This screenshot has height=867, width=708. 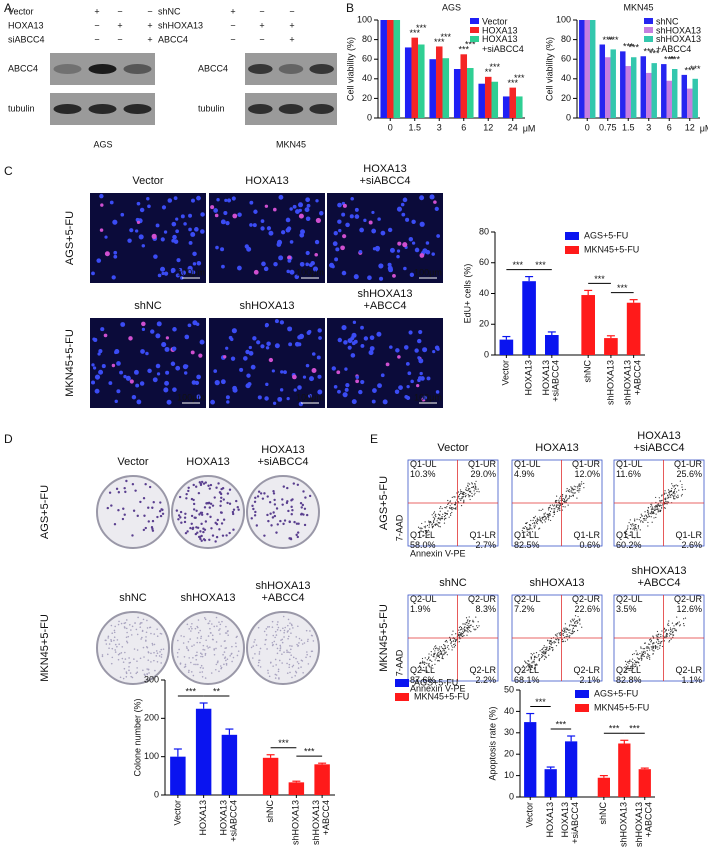 I want to click on y-tick-label: 20, so click(x=367, y=98).